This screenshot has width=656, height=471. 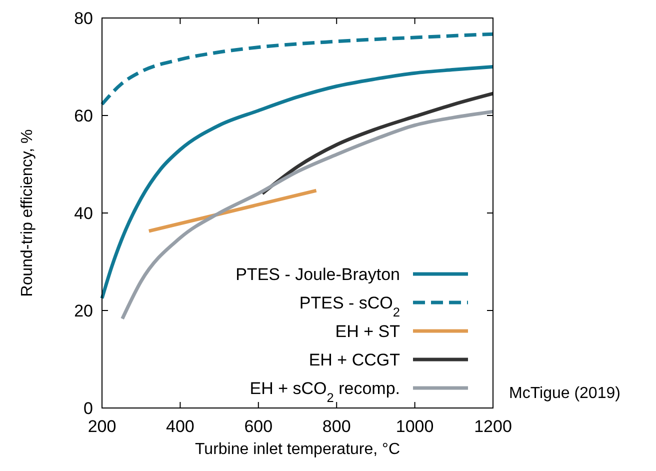 I want to click on y-tick-label: 40, so click(x=83, y=213).